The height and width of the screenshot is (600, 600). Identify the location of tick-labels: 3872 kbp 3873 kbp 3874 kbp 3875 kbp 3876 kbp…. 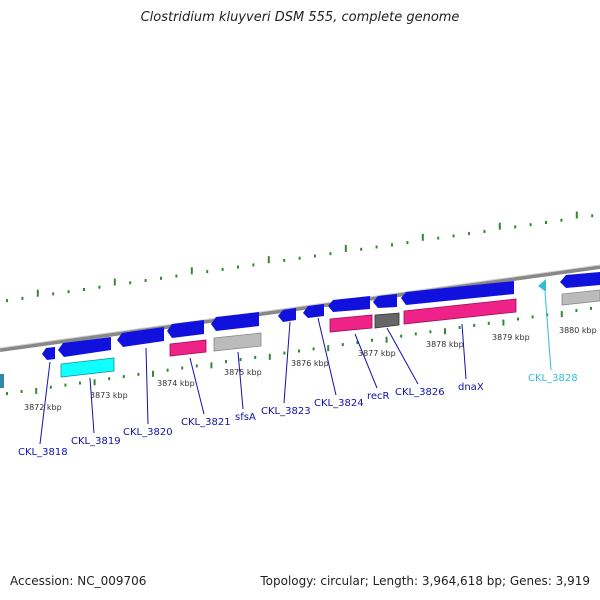
(310, 369).